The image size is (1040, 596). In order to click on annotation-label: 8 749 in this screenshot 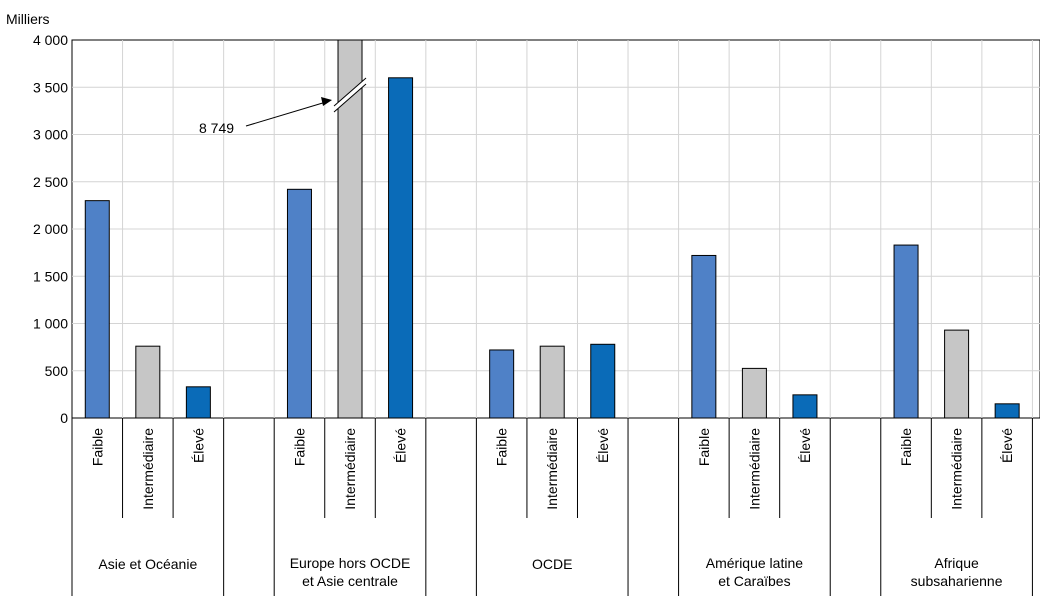, I will do `click(216, 128)`.